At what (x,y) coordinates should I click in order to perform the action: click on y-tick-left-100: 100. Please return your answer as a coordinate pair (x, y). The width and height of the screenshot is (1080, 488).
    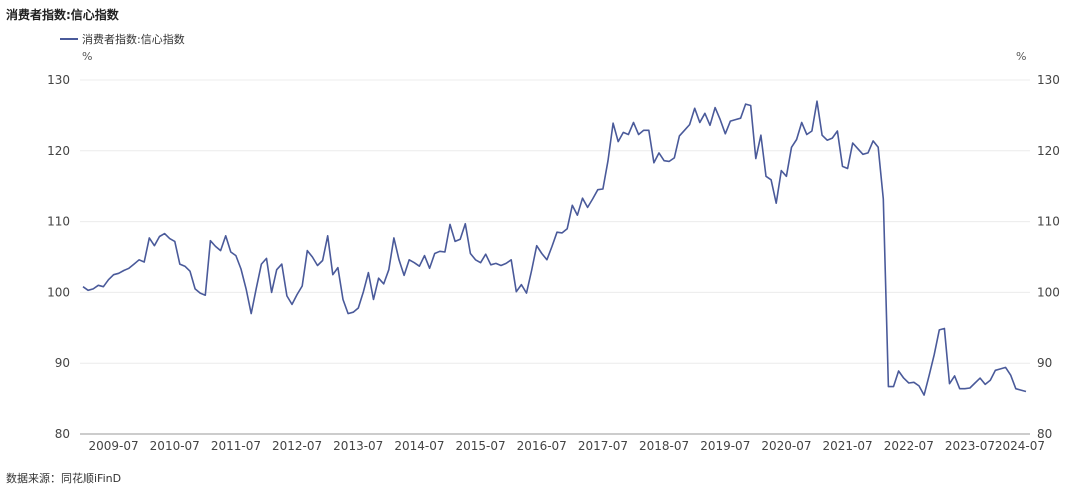
    Looking at the image, I should click on (58, 292).